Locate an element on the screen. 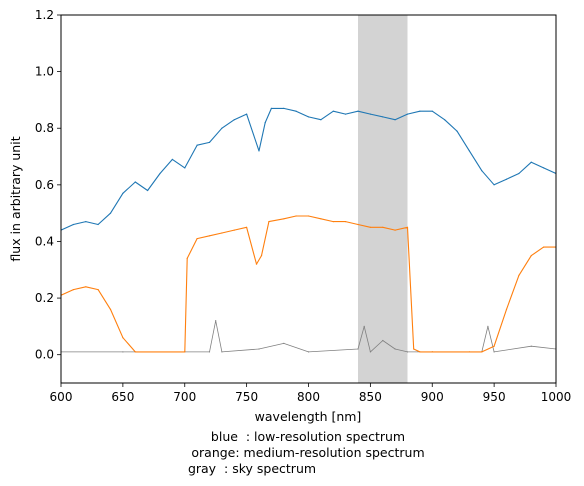  x-tick-label: 750 is located at coordinates (246, 397).